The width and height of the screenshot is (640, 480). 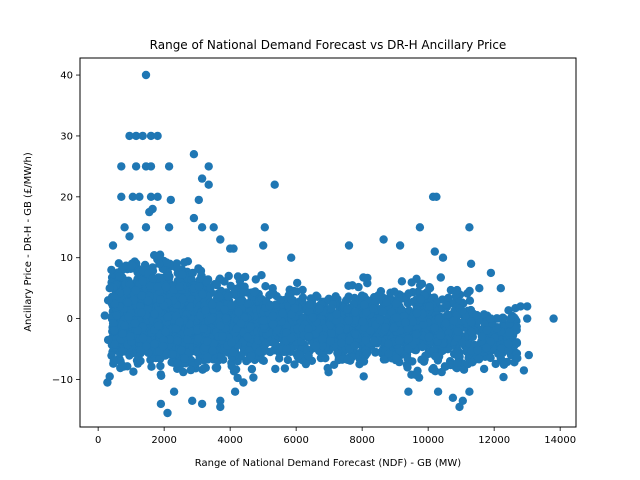 I want to click on x-tick-label: 4000, so click(x=229, y=440).